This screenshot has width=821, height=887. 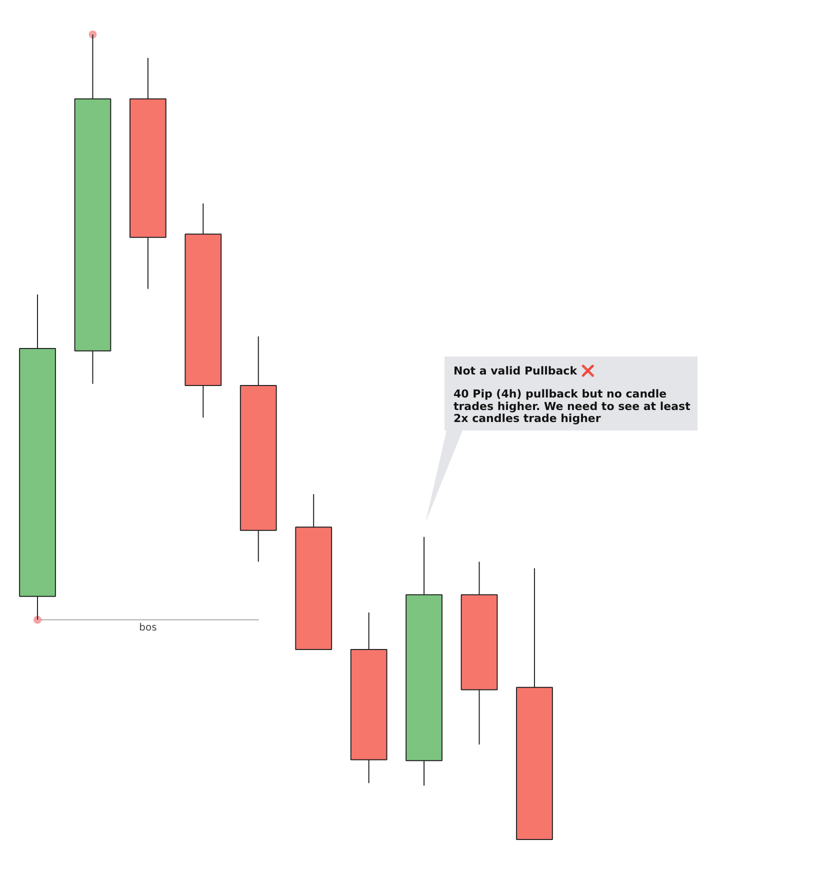 I want to click on annotation: Not a valid Pullback ❌, so click(x=524, y=371).